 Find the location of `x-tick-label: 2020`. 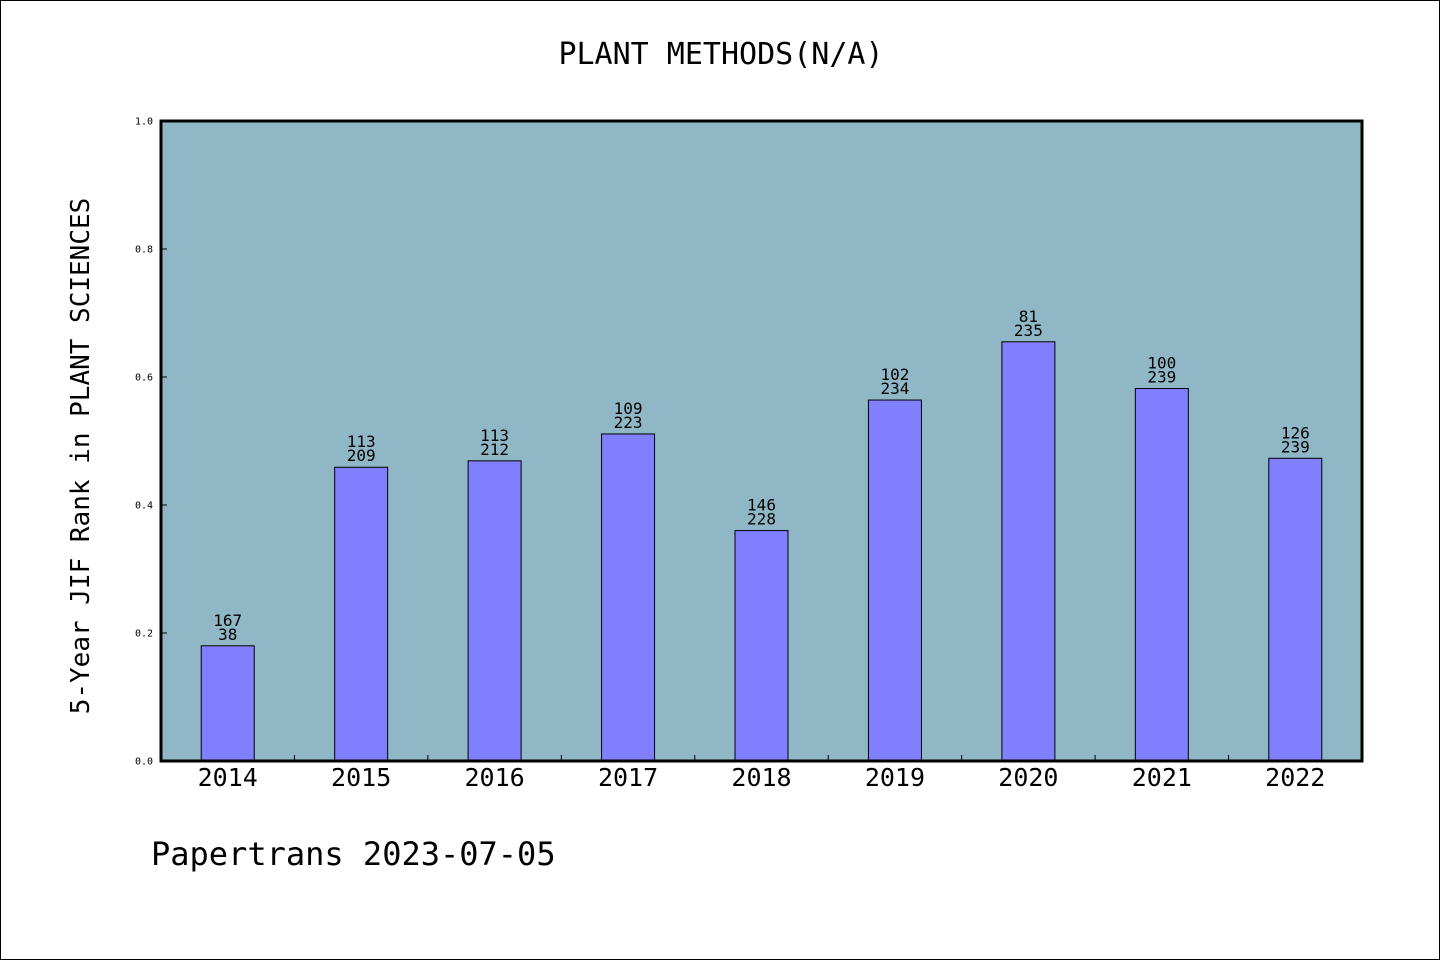

x-tick-label: 2020 is located at coordinates (1028, 777).